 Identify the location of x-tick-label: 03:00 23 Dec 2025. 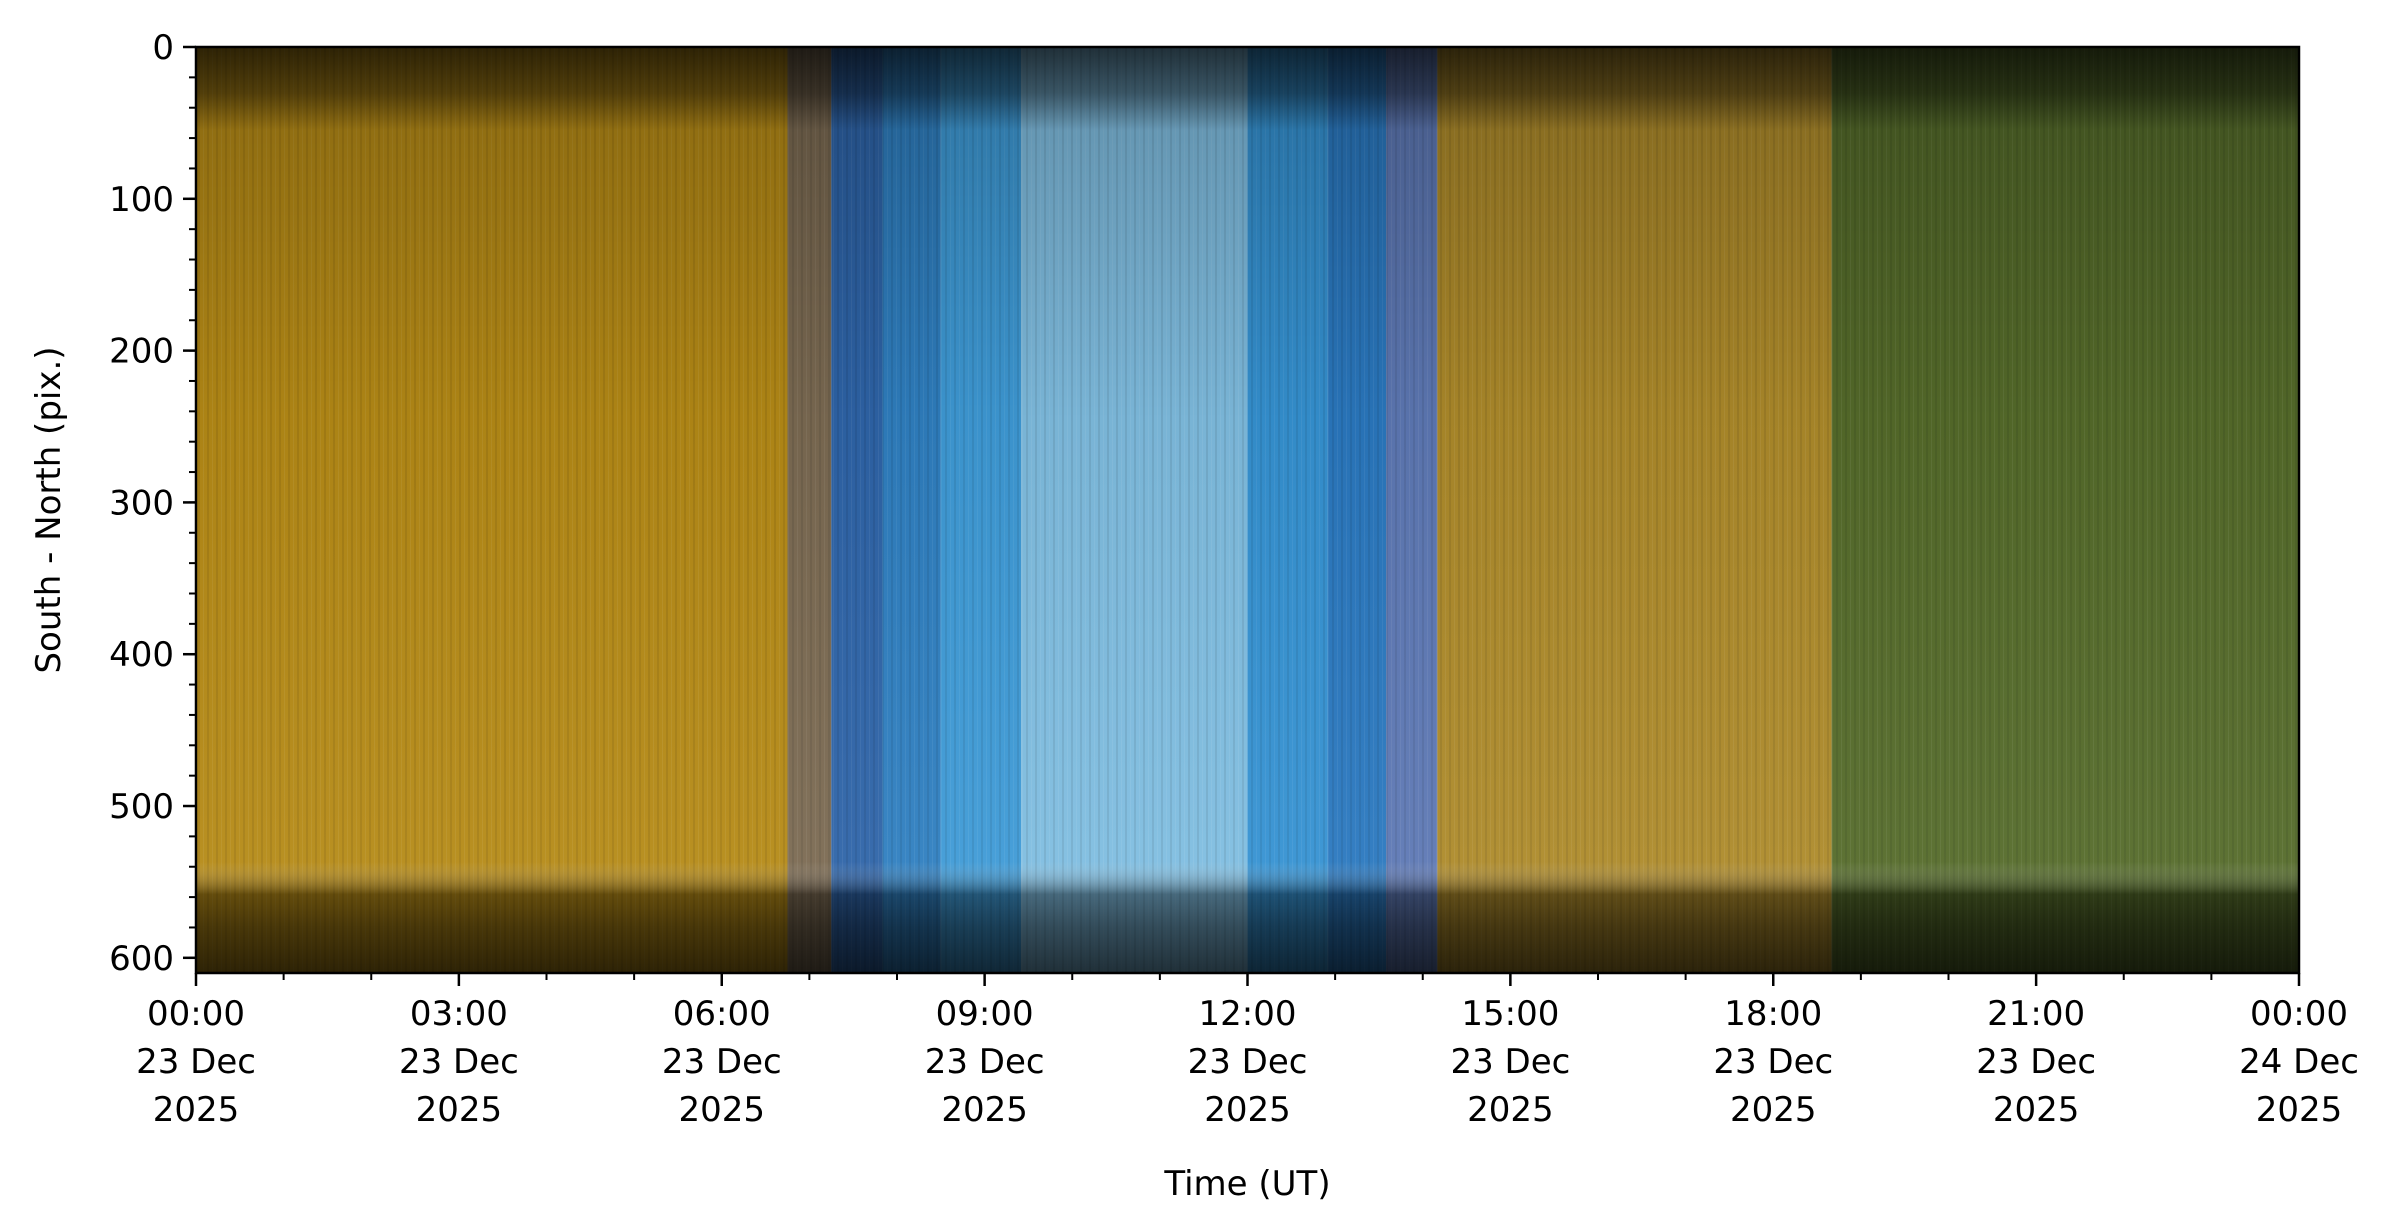
(459, 1062).